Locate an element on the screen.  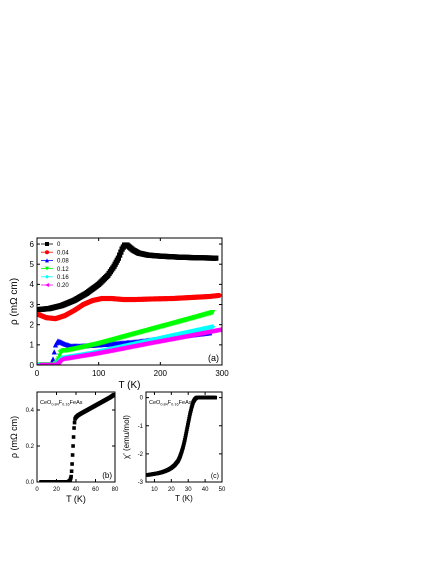
panel-label: (b) is located at coordinates (107, 475).